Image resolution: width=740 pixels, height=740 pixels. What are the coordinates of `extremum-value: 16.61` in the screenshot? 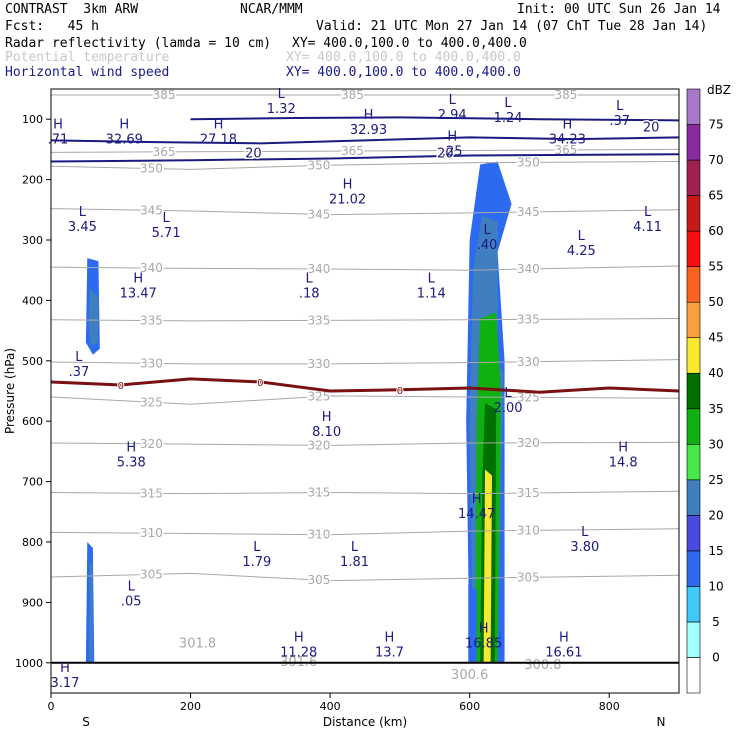 It's located at (563, 653).